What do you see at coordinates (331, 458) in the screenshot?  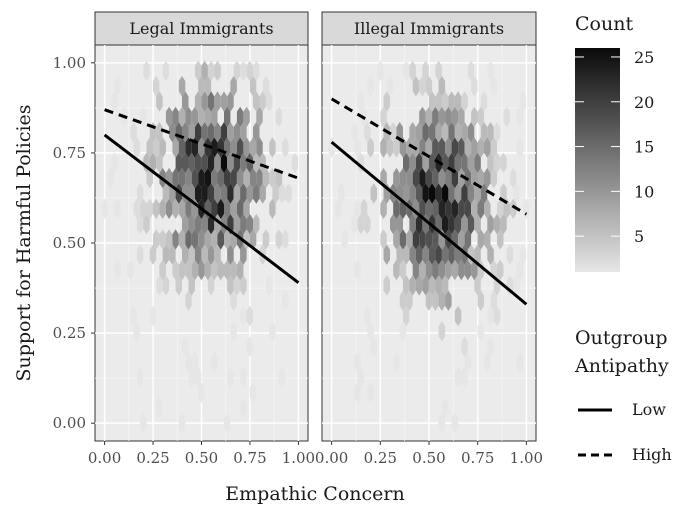 I see `x-tick-label: 0.00` at bounding box center [331, 458].